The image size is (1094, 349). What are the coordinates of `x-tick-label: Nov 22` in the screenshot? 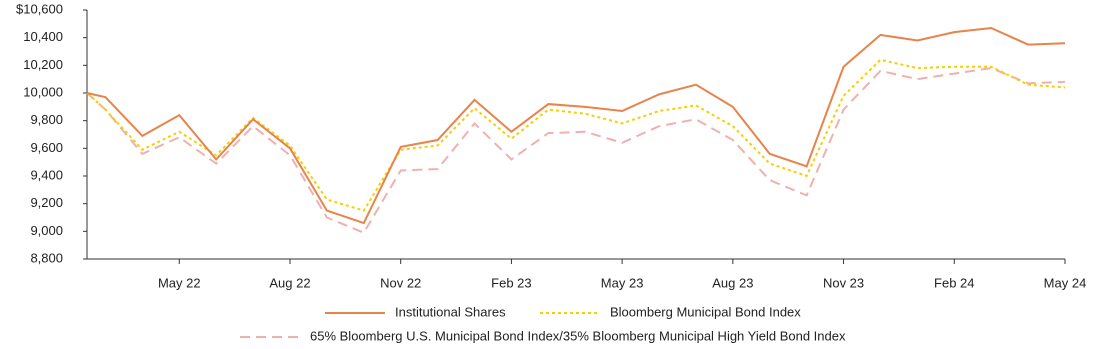 It's located at (400, 282).